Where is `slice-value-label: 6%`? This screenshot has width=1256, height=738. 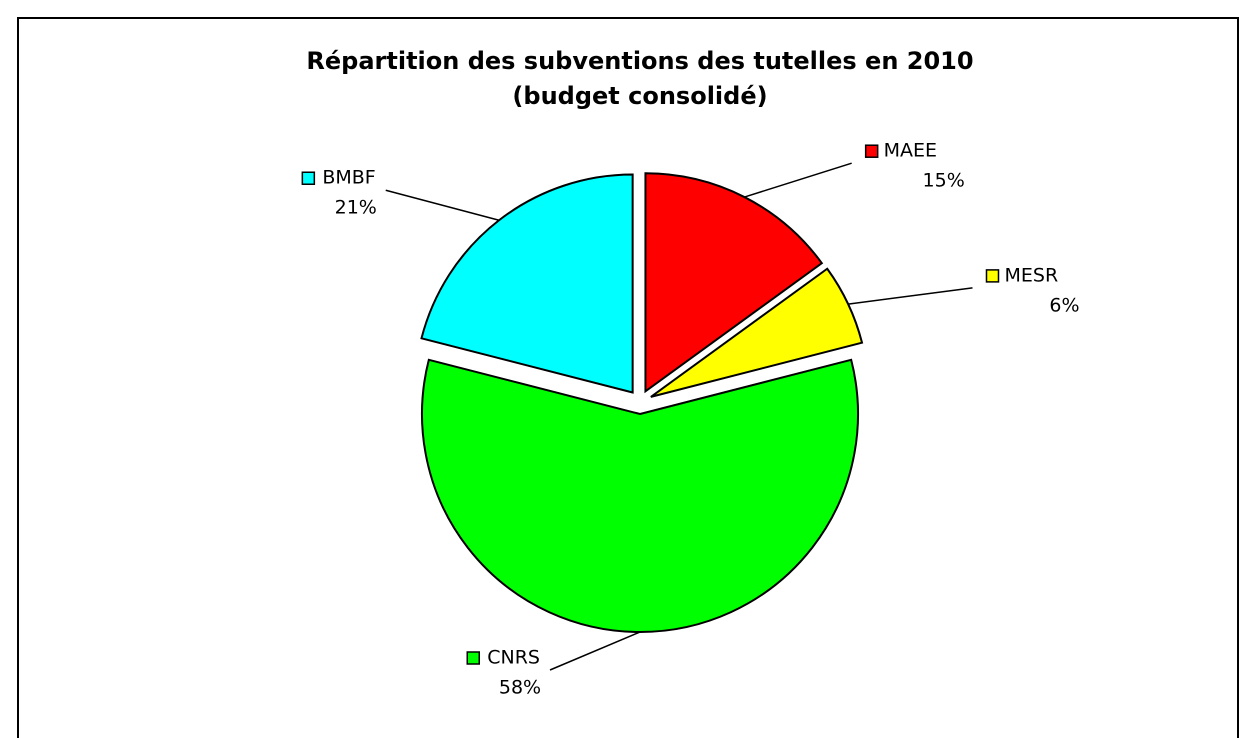 slice-value-label: 6% is located at coordinates (1064, 305).